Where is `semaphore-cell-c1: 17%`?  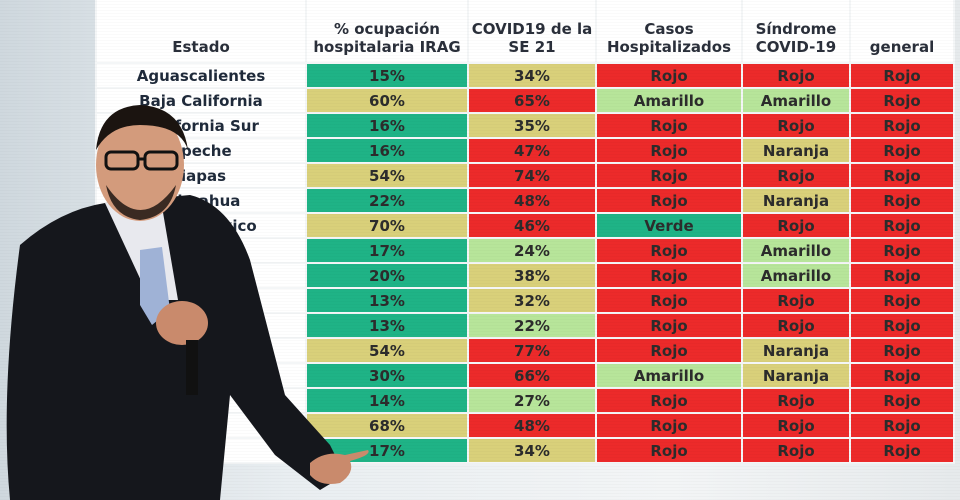 semaphore-cell-c1: 17% is located at coordinates (387, 250).